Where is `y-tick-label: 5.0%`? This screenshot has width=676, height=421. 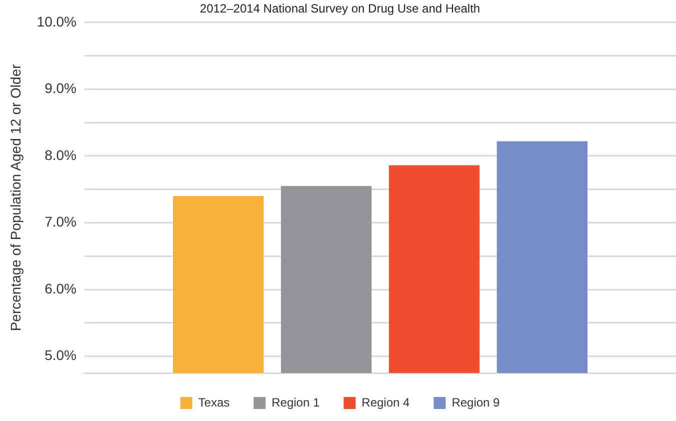
y-tick-label: 5.0% is located at coordinates (60, 355).